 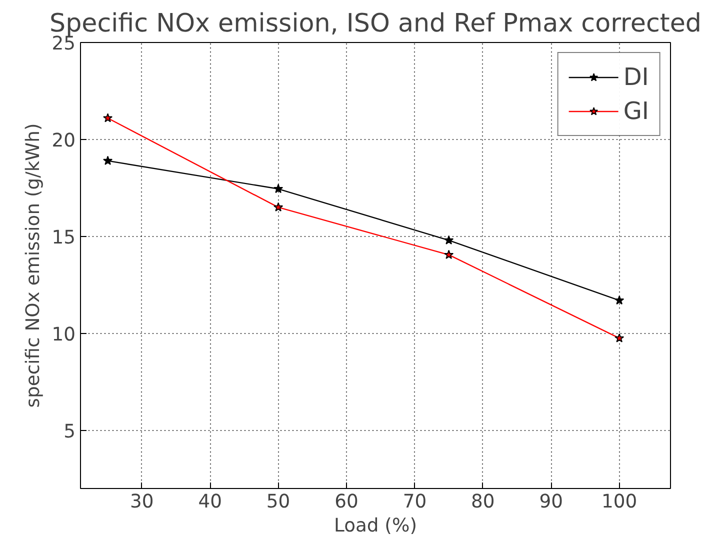 What do you see at coordinates (142, 502) in the screenshot?
I see `x-tick-label: 30` at bounding box center [142, 502].